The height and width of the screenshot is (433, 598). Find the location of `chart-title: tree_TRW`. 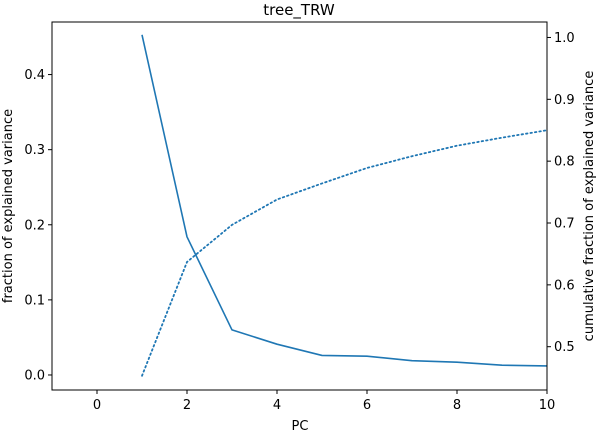

chart-title: tree_TRW is located at coordinates (299, 10).